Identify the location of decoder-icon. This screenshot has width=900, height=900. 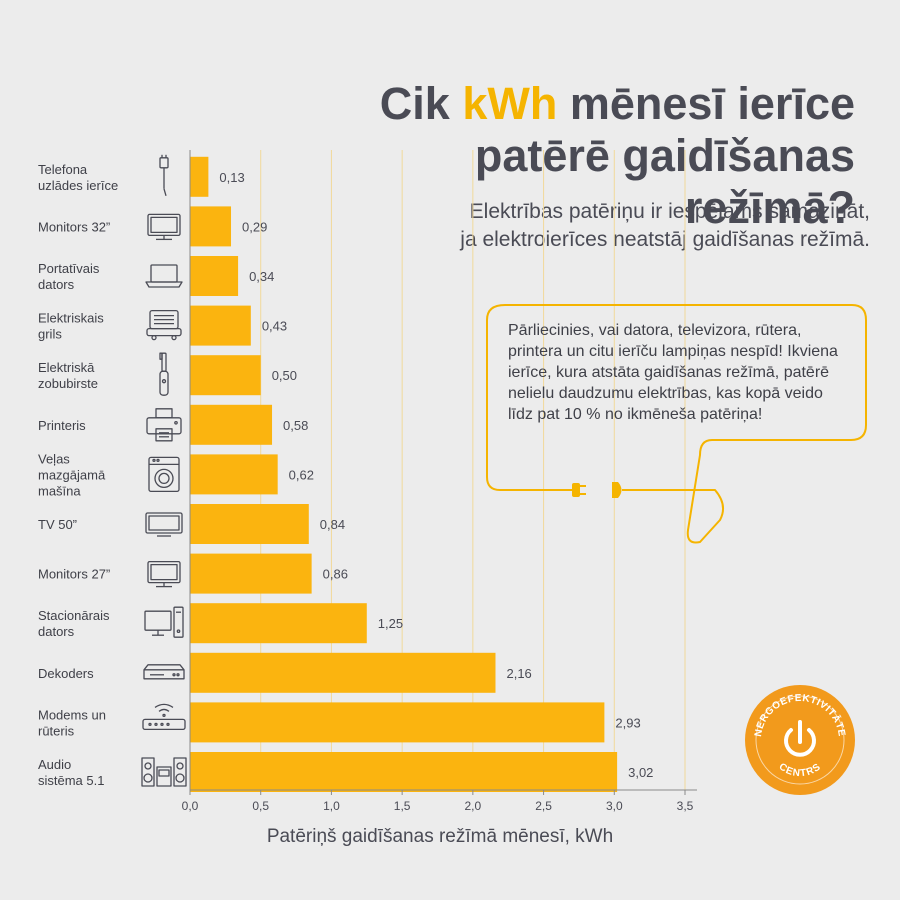
(164, 672).